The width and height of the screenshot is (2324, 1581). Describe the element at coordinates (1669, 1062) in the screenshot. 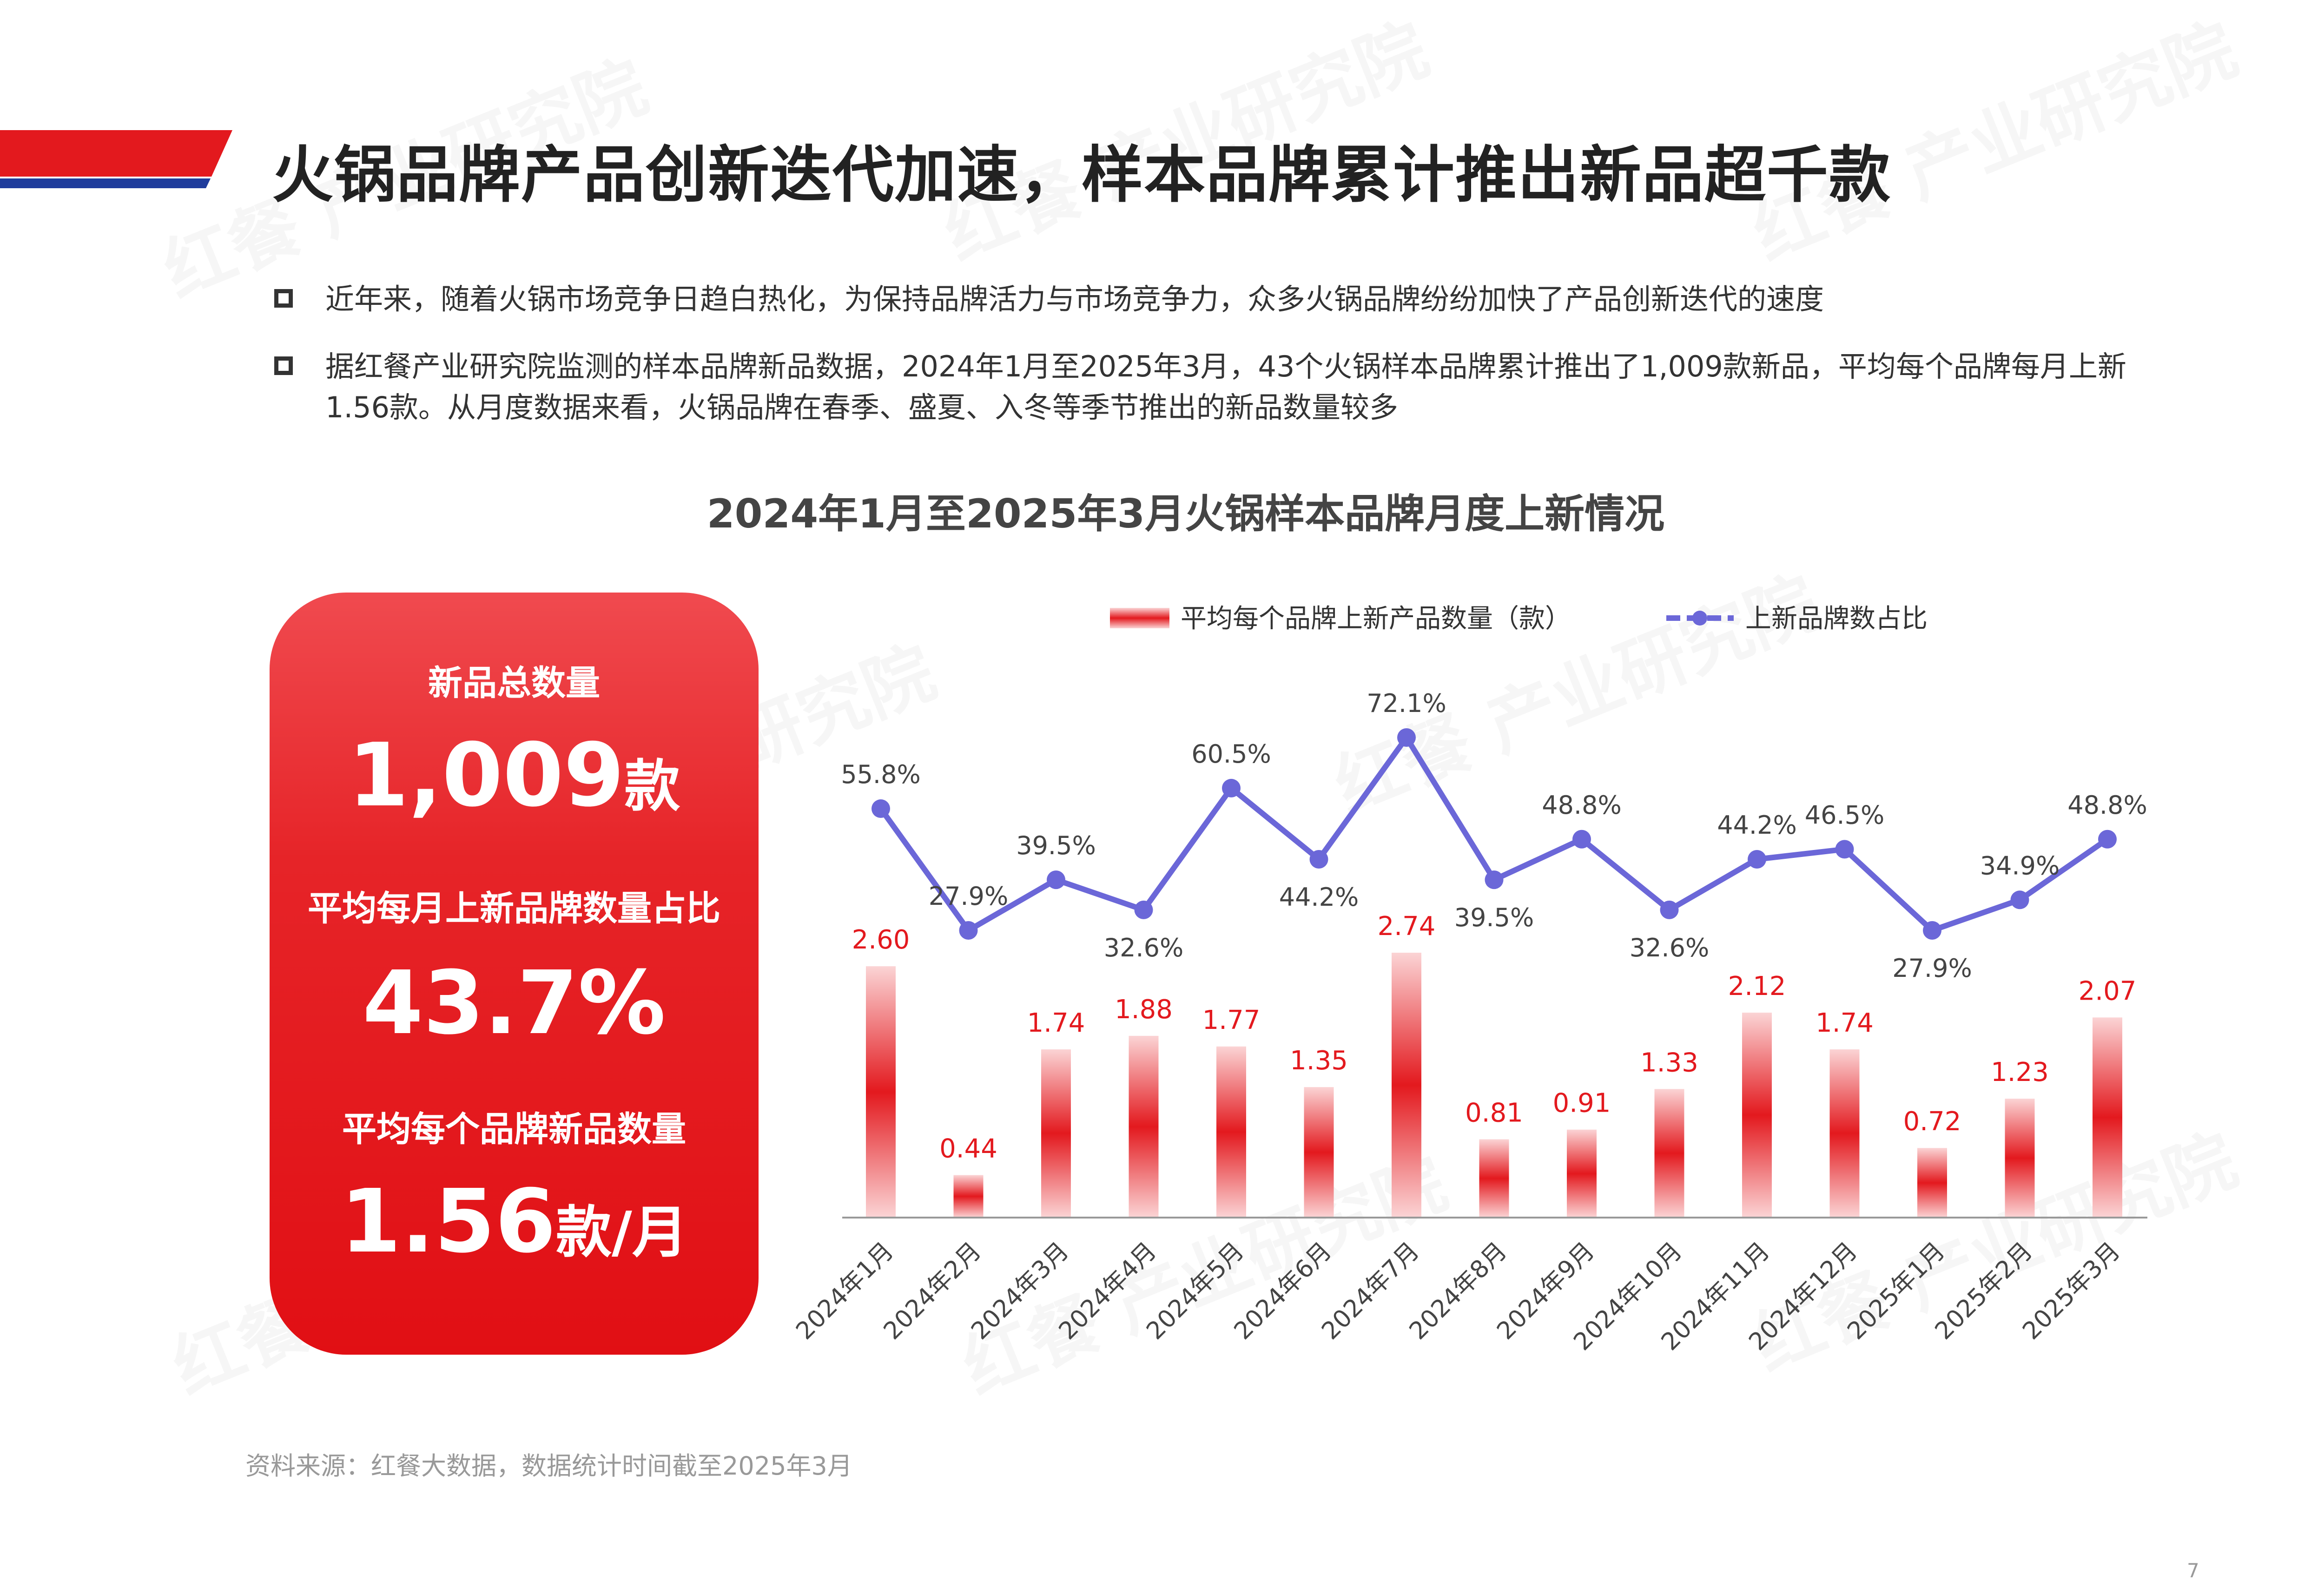

I see `bar-value-label: 1.33` at that location.